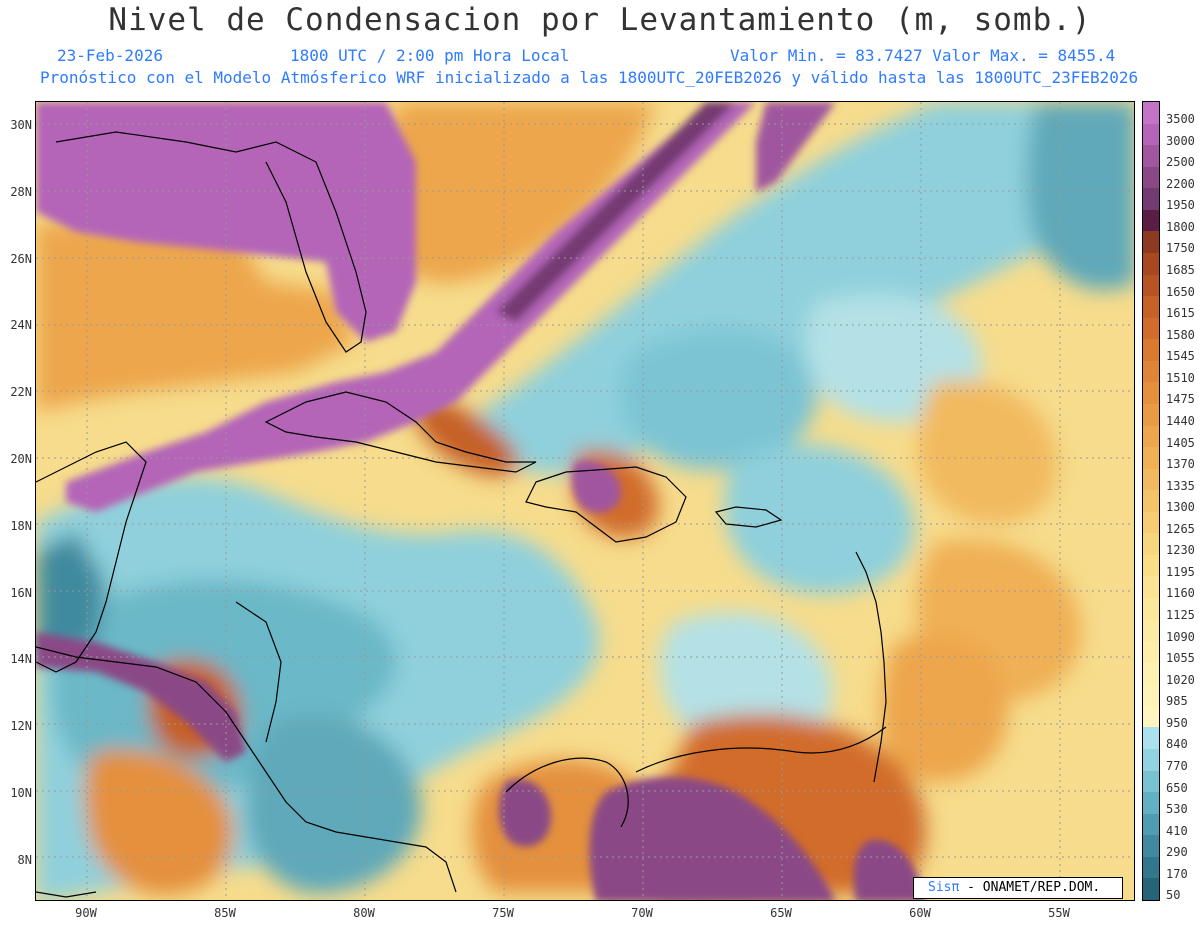 This screenshot has width=1200, height=927. What do you see at coordinates (1177, 722) in the screenshot?
I see `colorbar-label: 950` at bounding box center [1177, 722].